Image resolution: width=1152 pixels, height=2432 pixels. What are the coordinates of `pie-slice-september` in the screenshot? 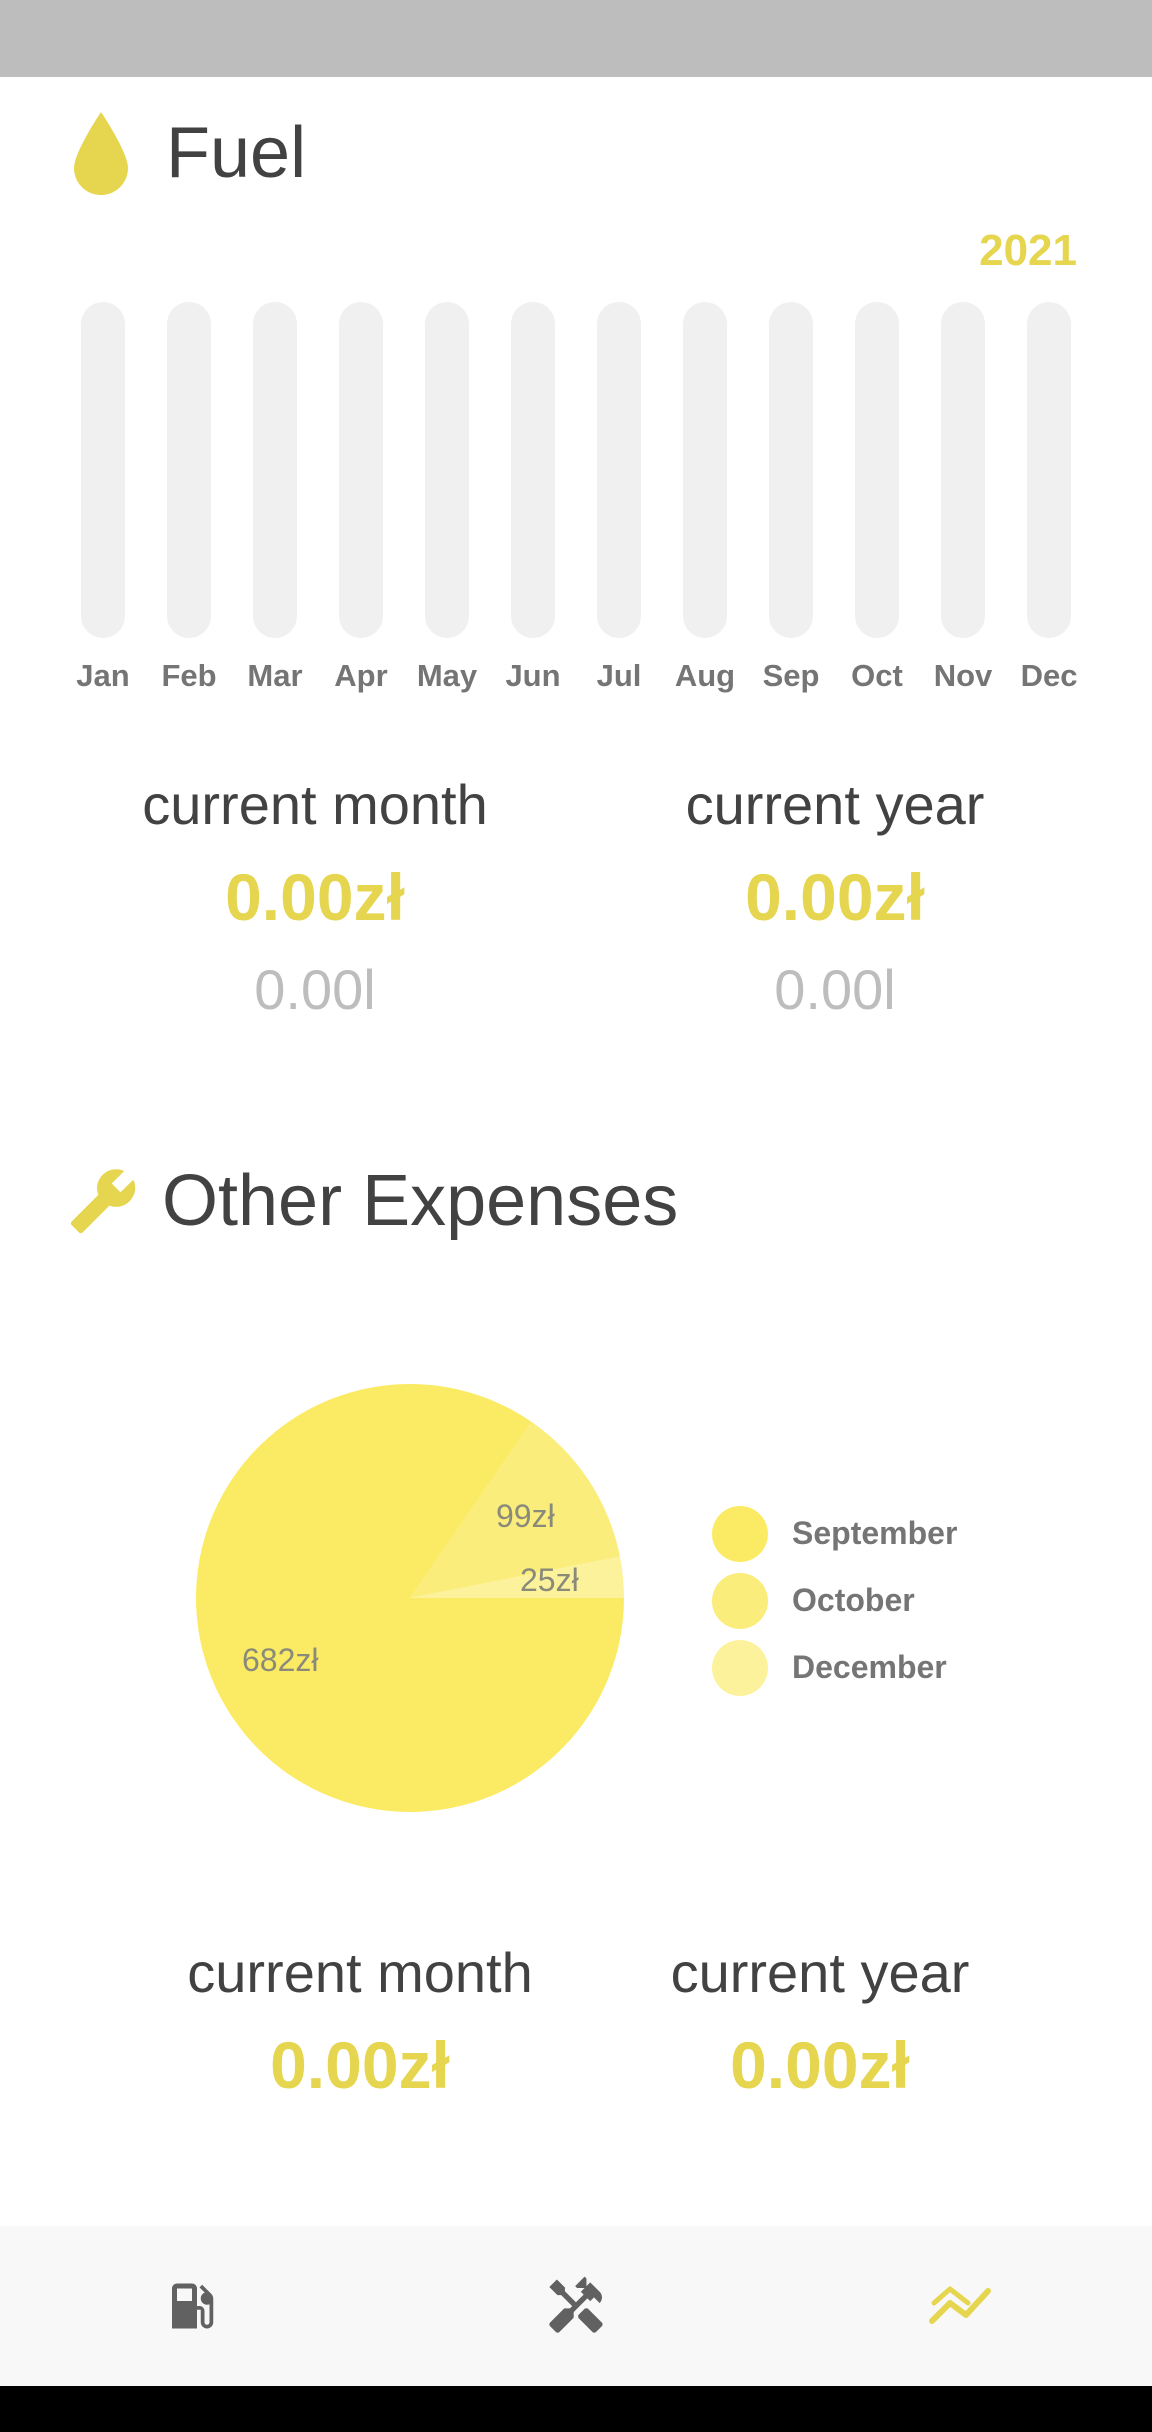 It's located at (409, 1598).